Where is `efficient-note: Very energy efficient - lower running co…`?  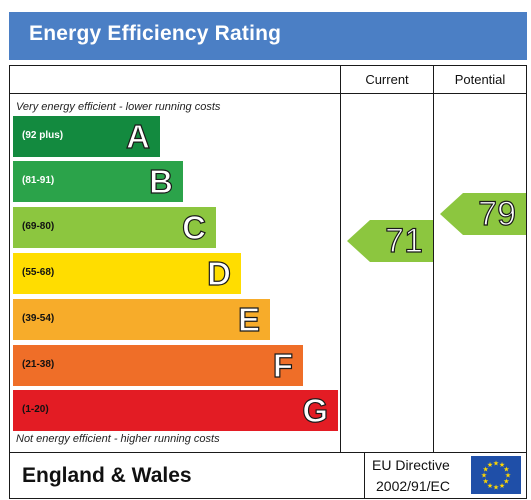
efficient-note: Very energy efficient - lower running co… is located at coordinates (118, 107).